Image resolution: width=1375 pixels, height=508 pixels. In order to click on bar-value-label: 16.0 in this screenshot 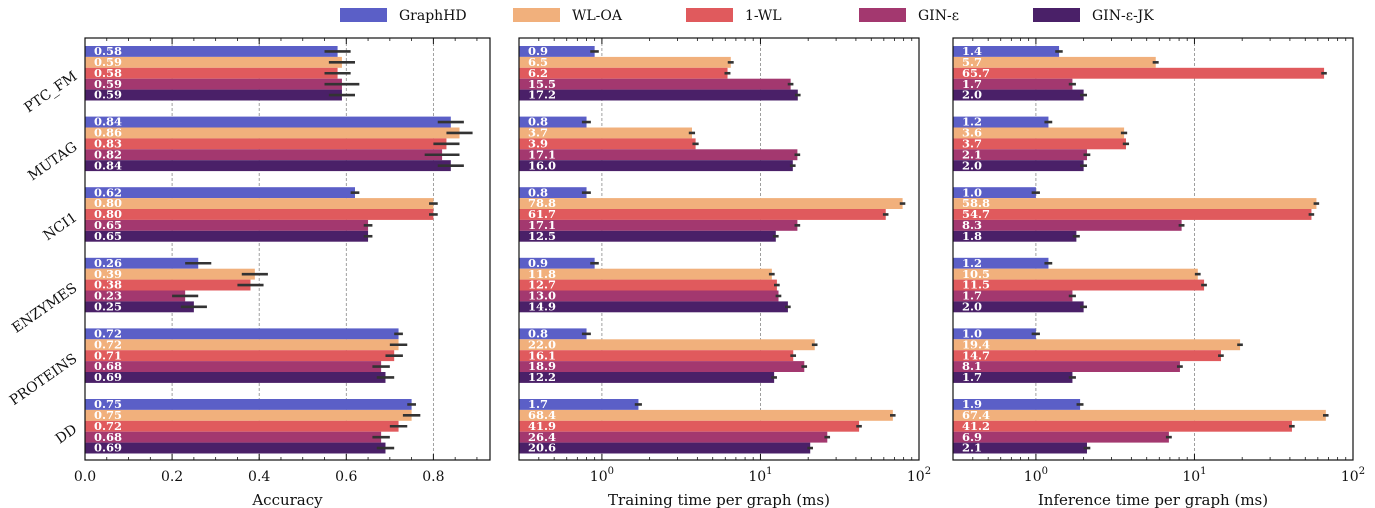, I will do `click(542, 165)`.